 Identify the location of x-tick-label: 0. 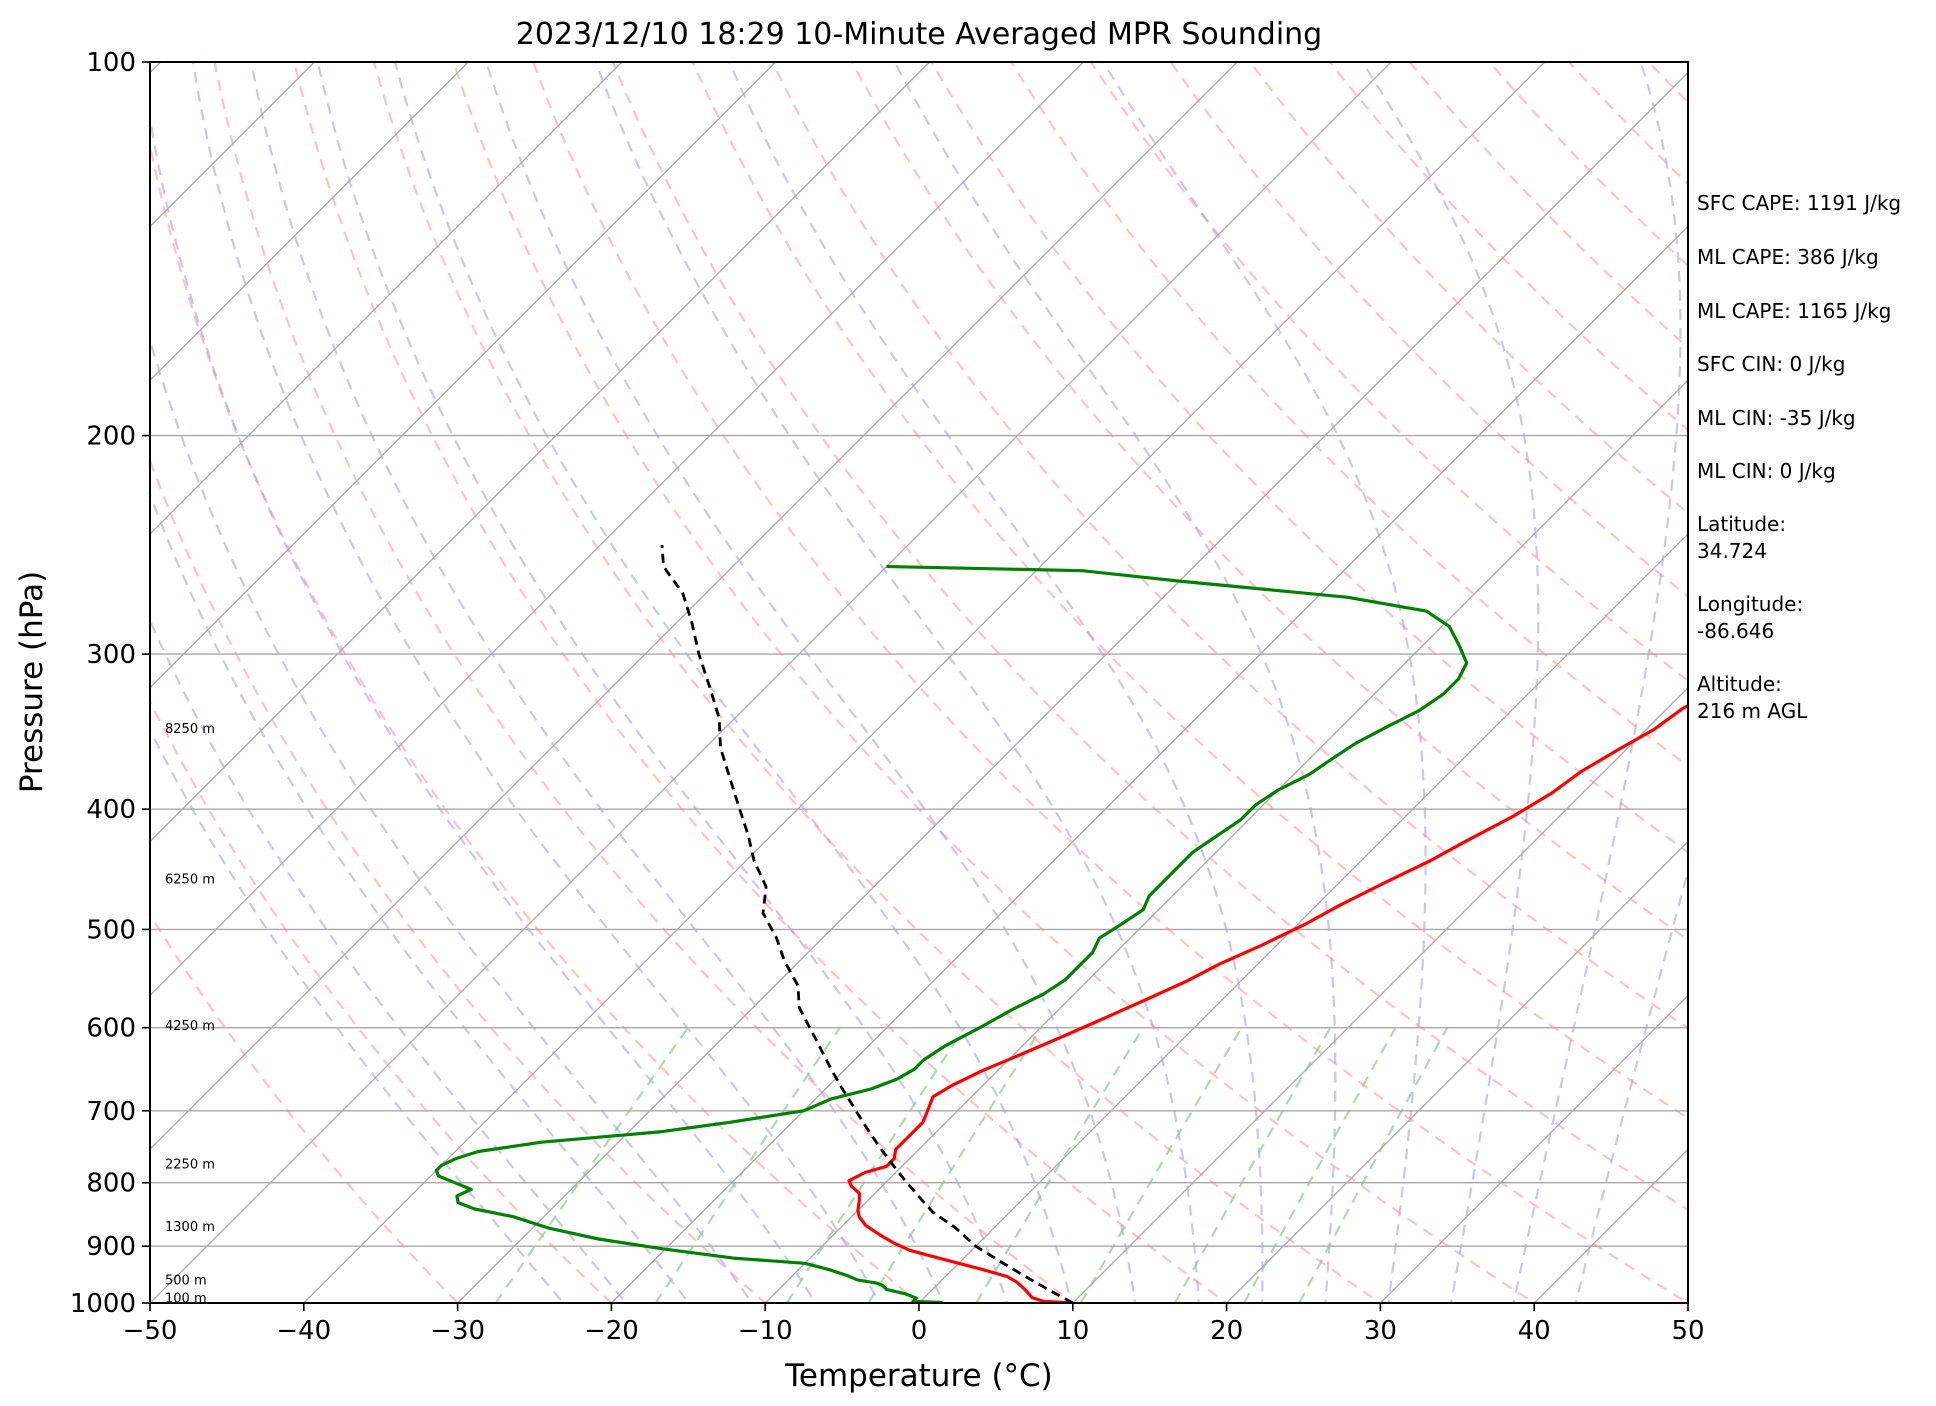
(919, 1331).